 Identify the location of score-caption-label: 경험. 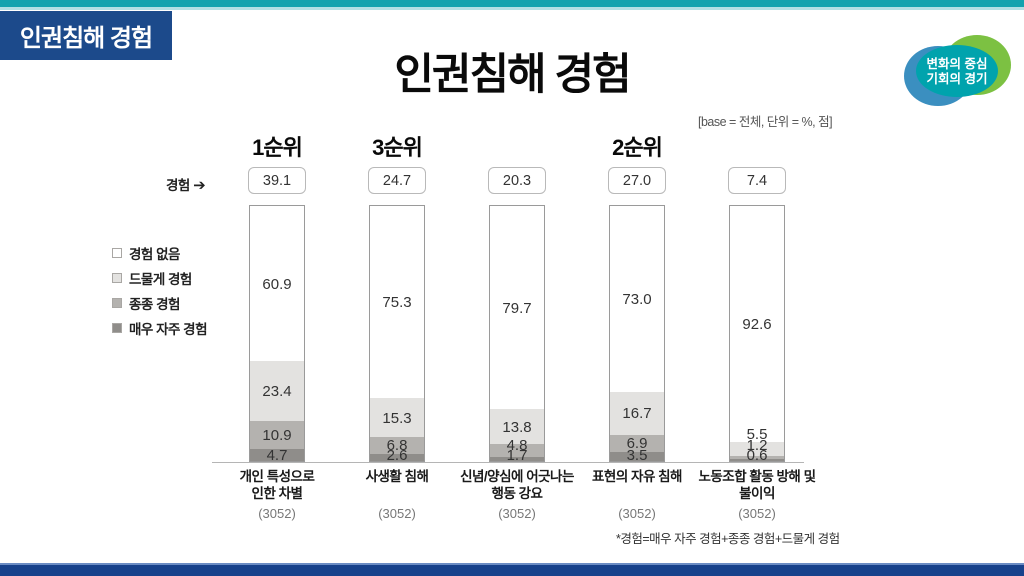
(178, 185).